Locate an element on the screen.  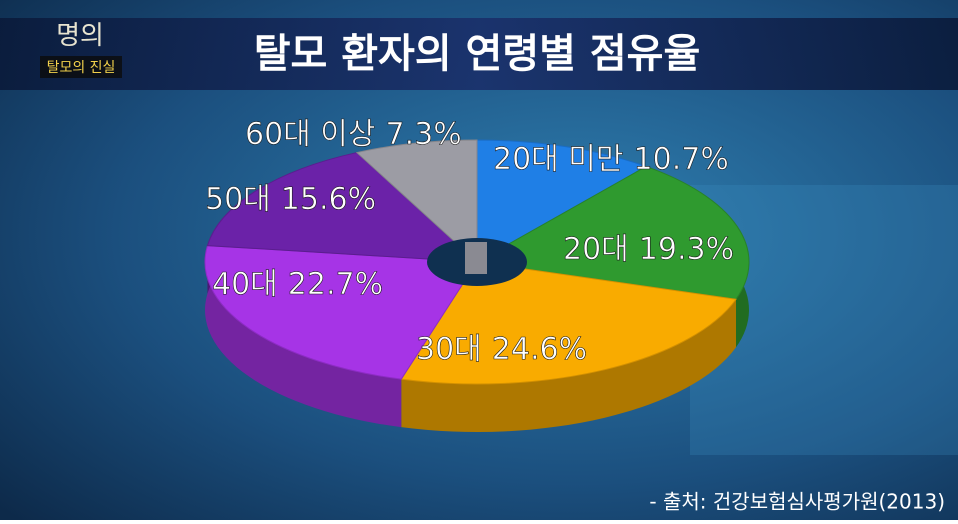
slice-value-label: 24.6% is located at coordinates (539, 349).